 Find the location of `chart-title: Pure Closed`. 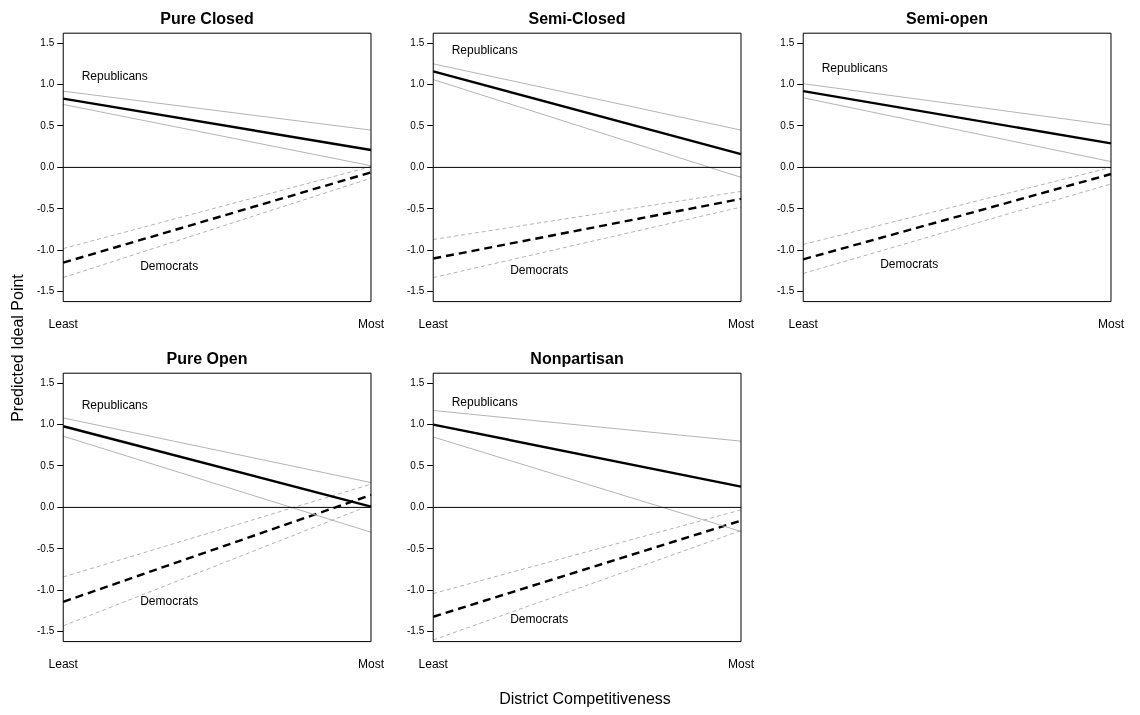

chart-title: Pure Closed is located at coordinates (207, 19).